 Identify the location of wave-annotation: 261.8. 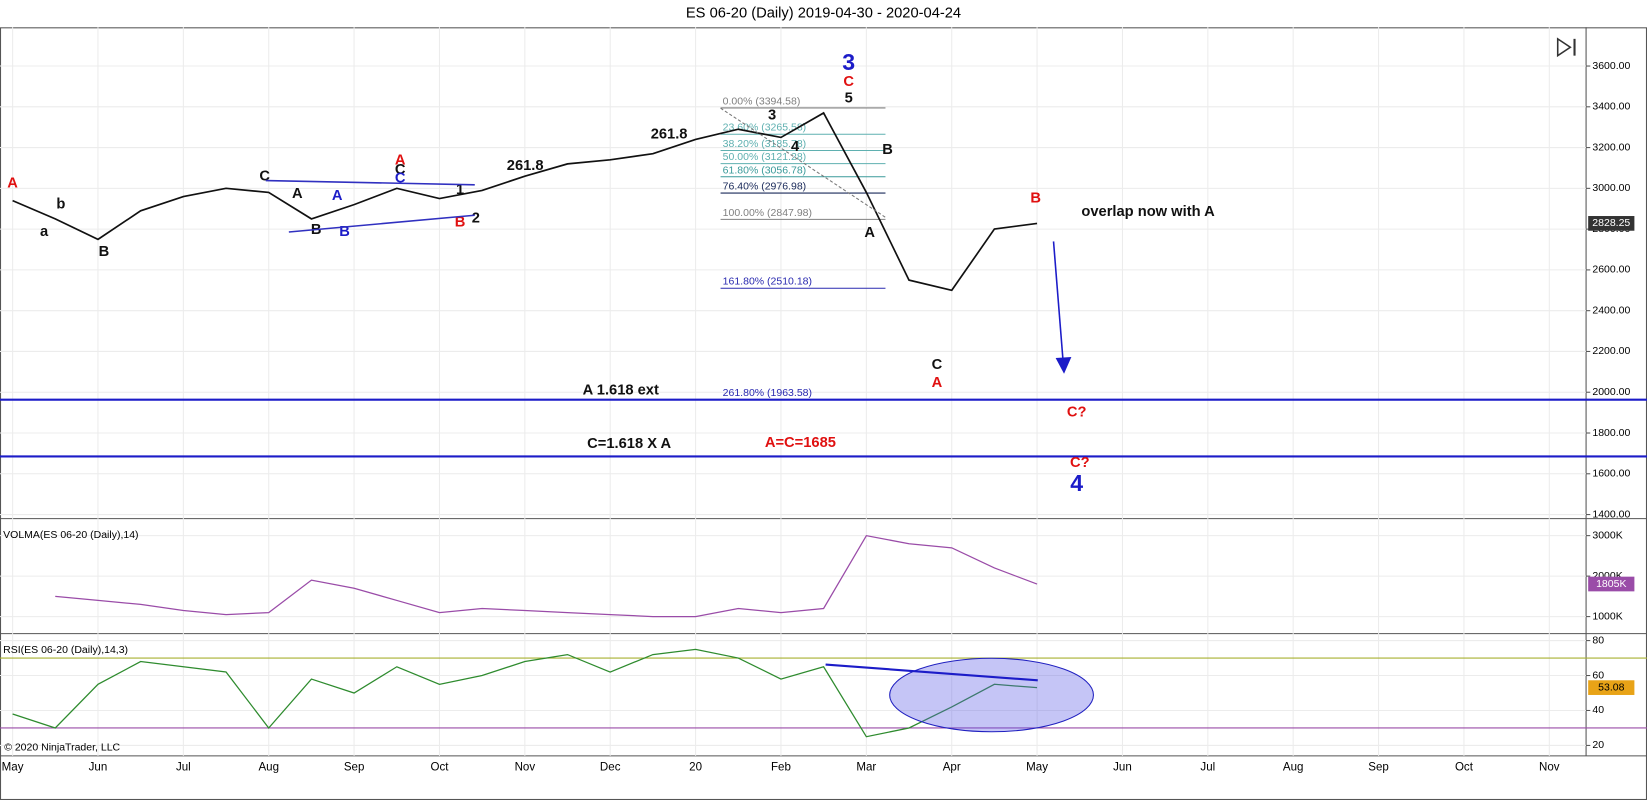
(525, 166).